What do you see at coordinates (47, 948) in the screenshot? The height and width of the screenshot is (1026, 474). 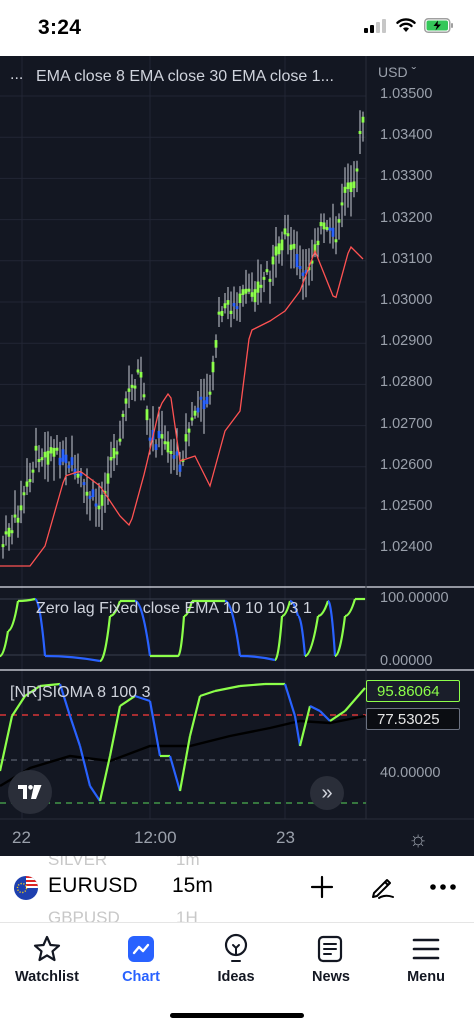 I see `star-icon` at bounding box center [47, 948].